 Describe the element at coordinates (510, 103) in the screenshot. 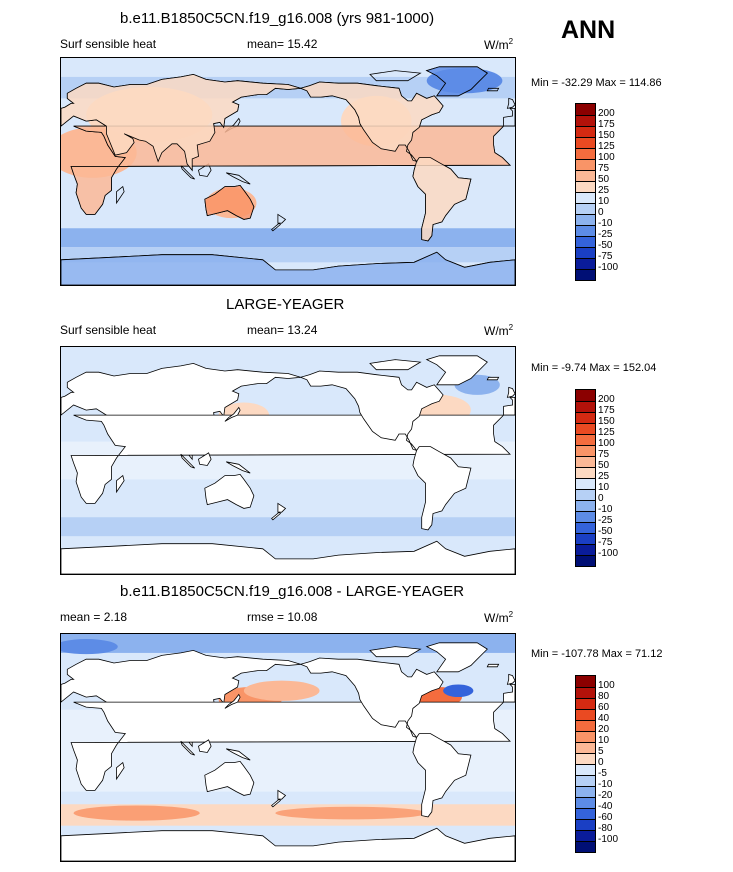

I see `coastline-uk` at that location.